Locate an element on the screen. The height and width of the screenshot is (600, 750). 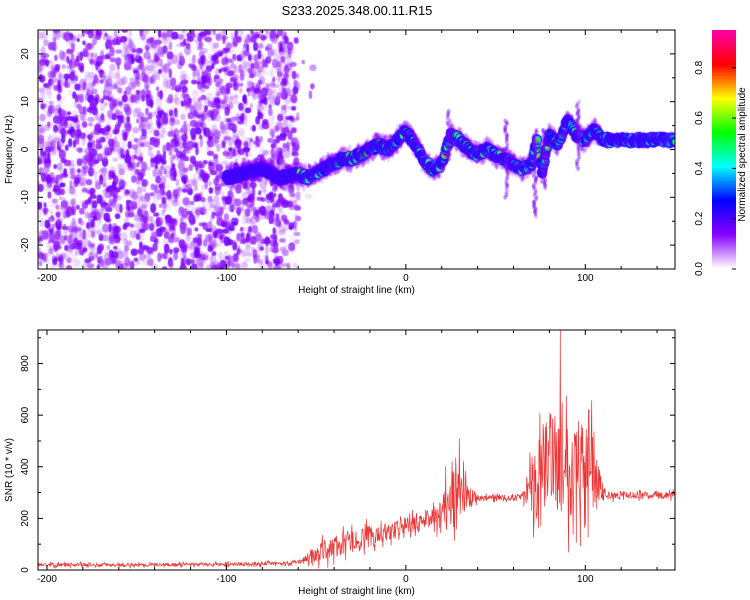
snr-y-axis-label: SNR (10 * v/v) is located at coordinates (9, 470).